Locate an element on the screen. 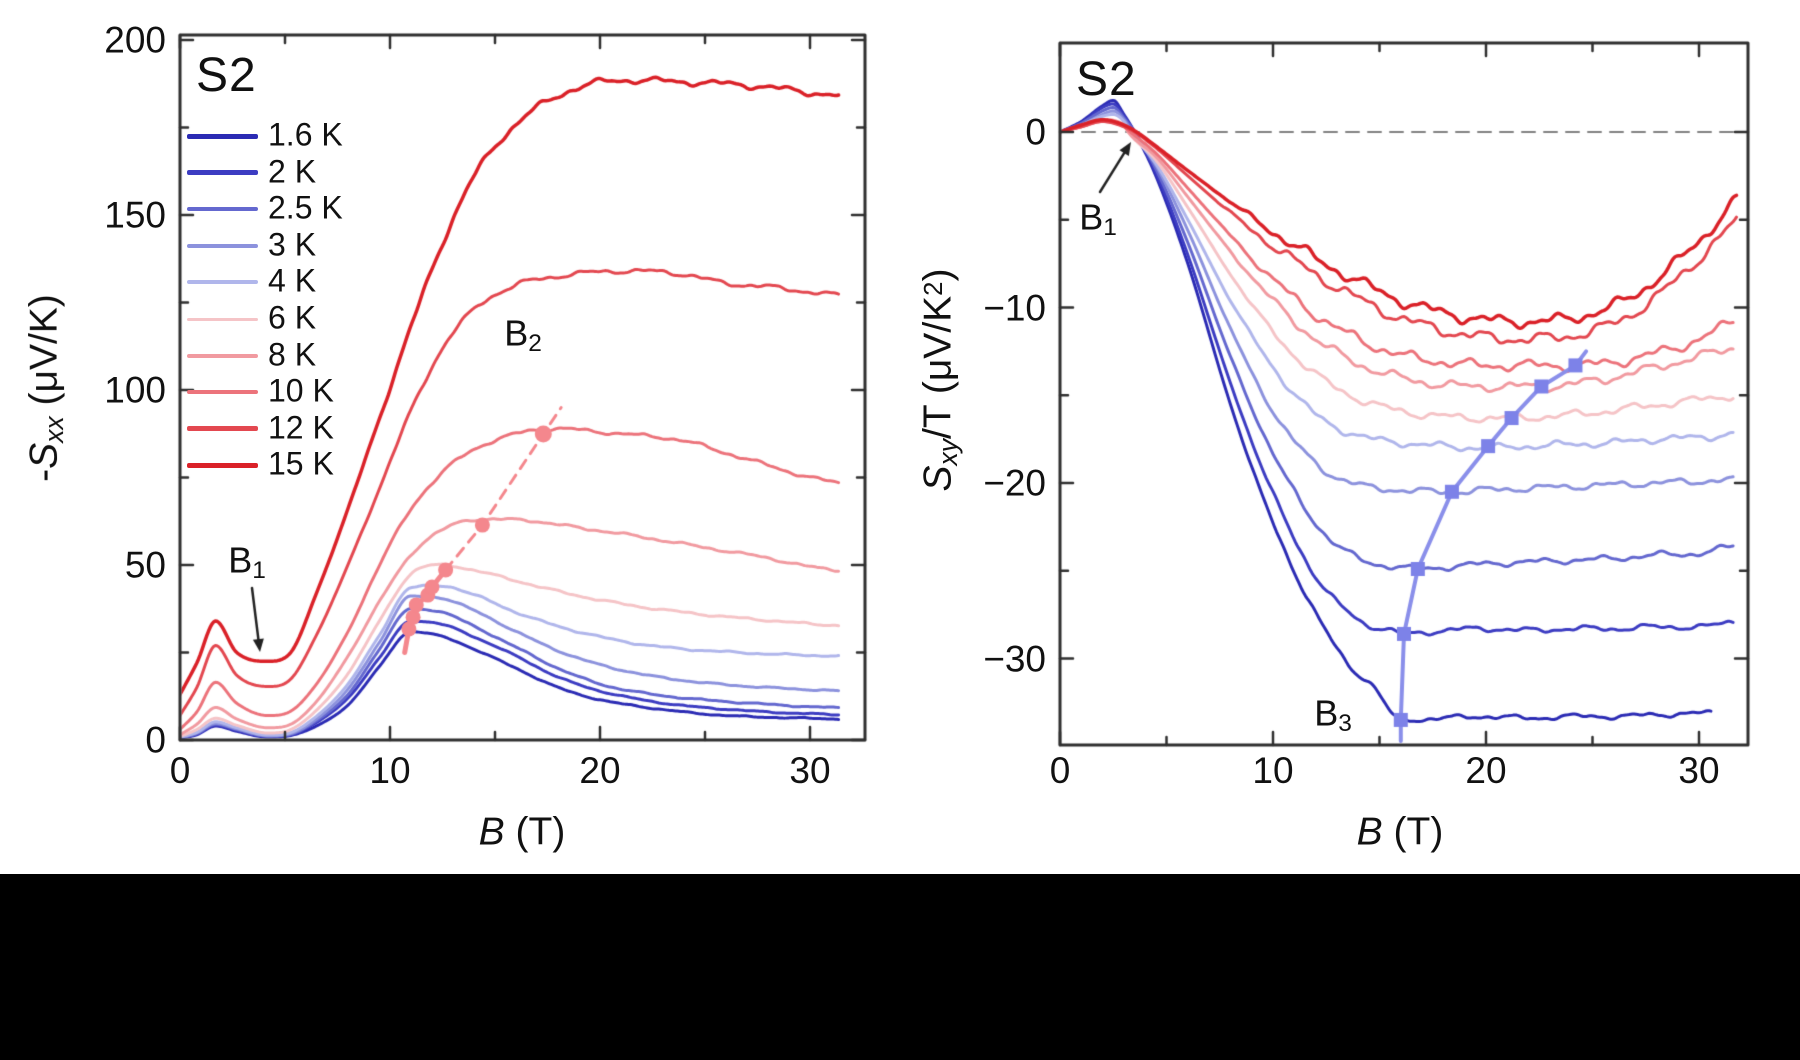  y-tick-label-left: 200 is located at coordinates (135, 40).